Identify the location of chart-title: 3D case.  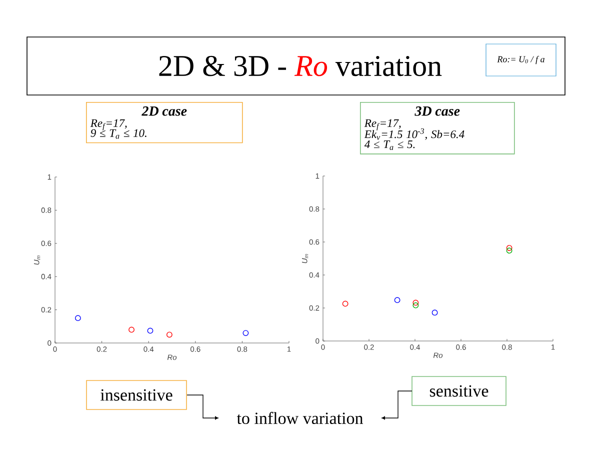
(437, 111).